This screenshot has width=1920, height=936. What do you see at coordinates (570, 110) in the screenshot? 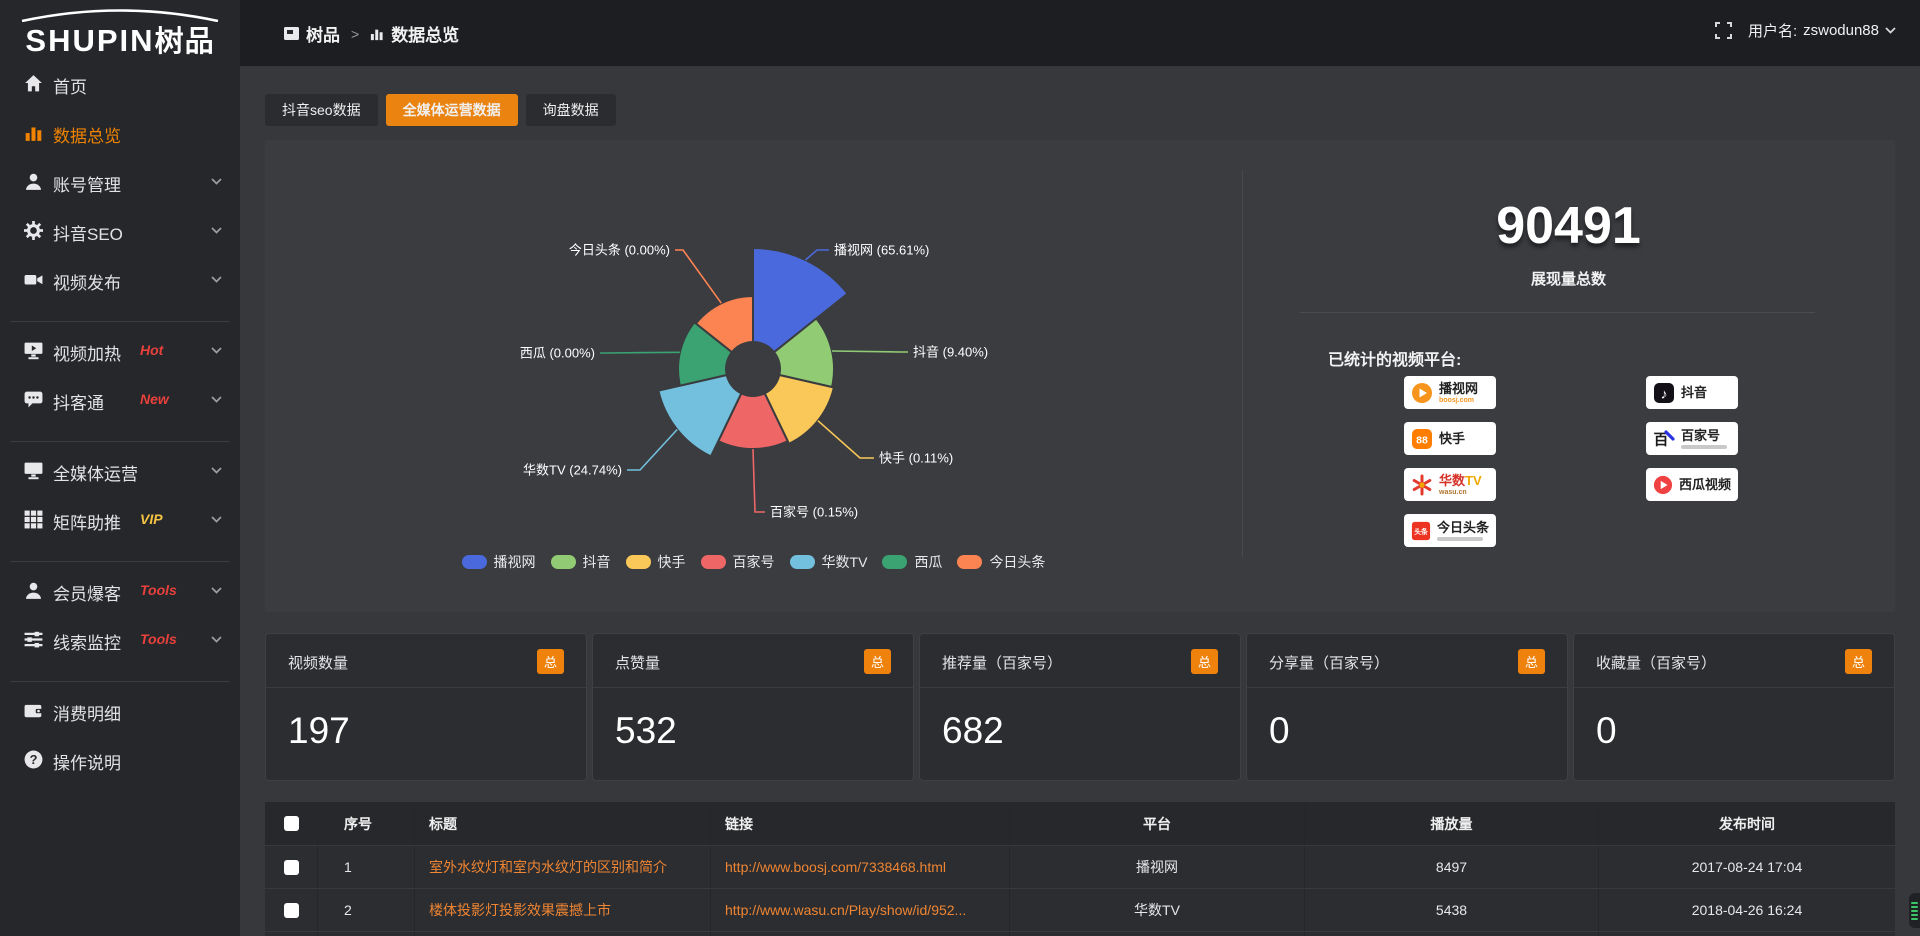
I see `tab-询盘数据: 询盘数据` at bounding box center [570, 110].